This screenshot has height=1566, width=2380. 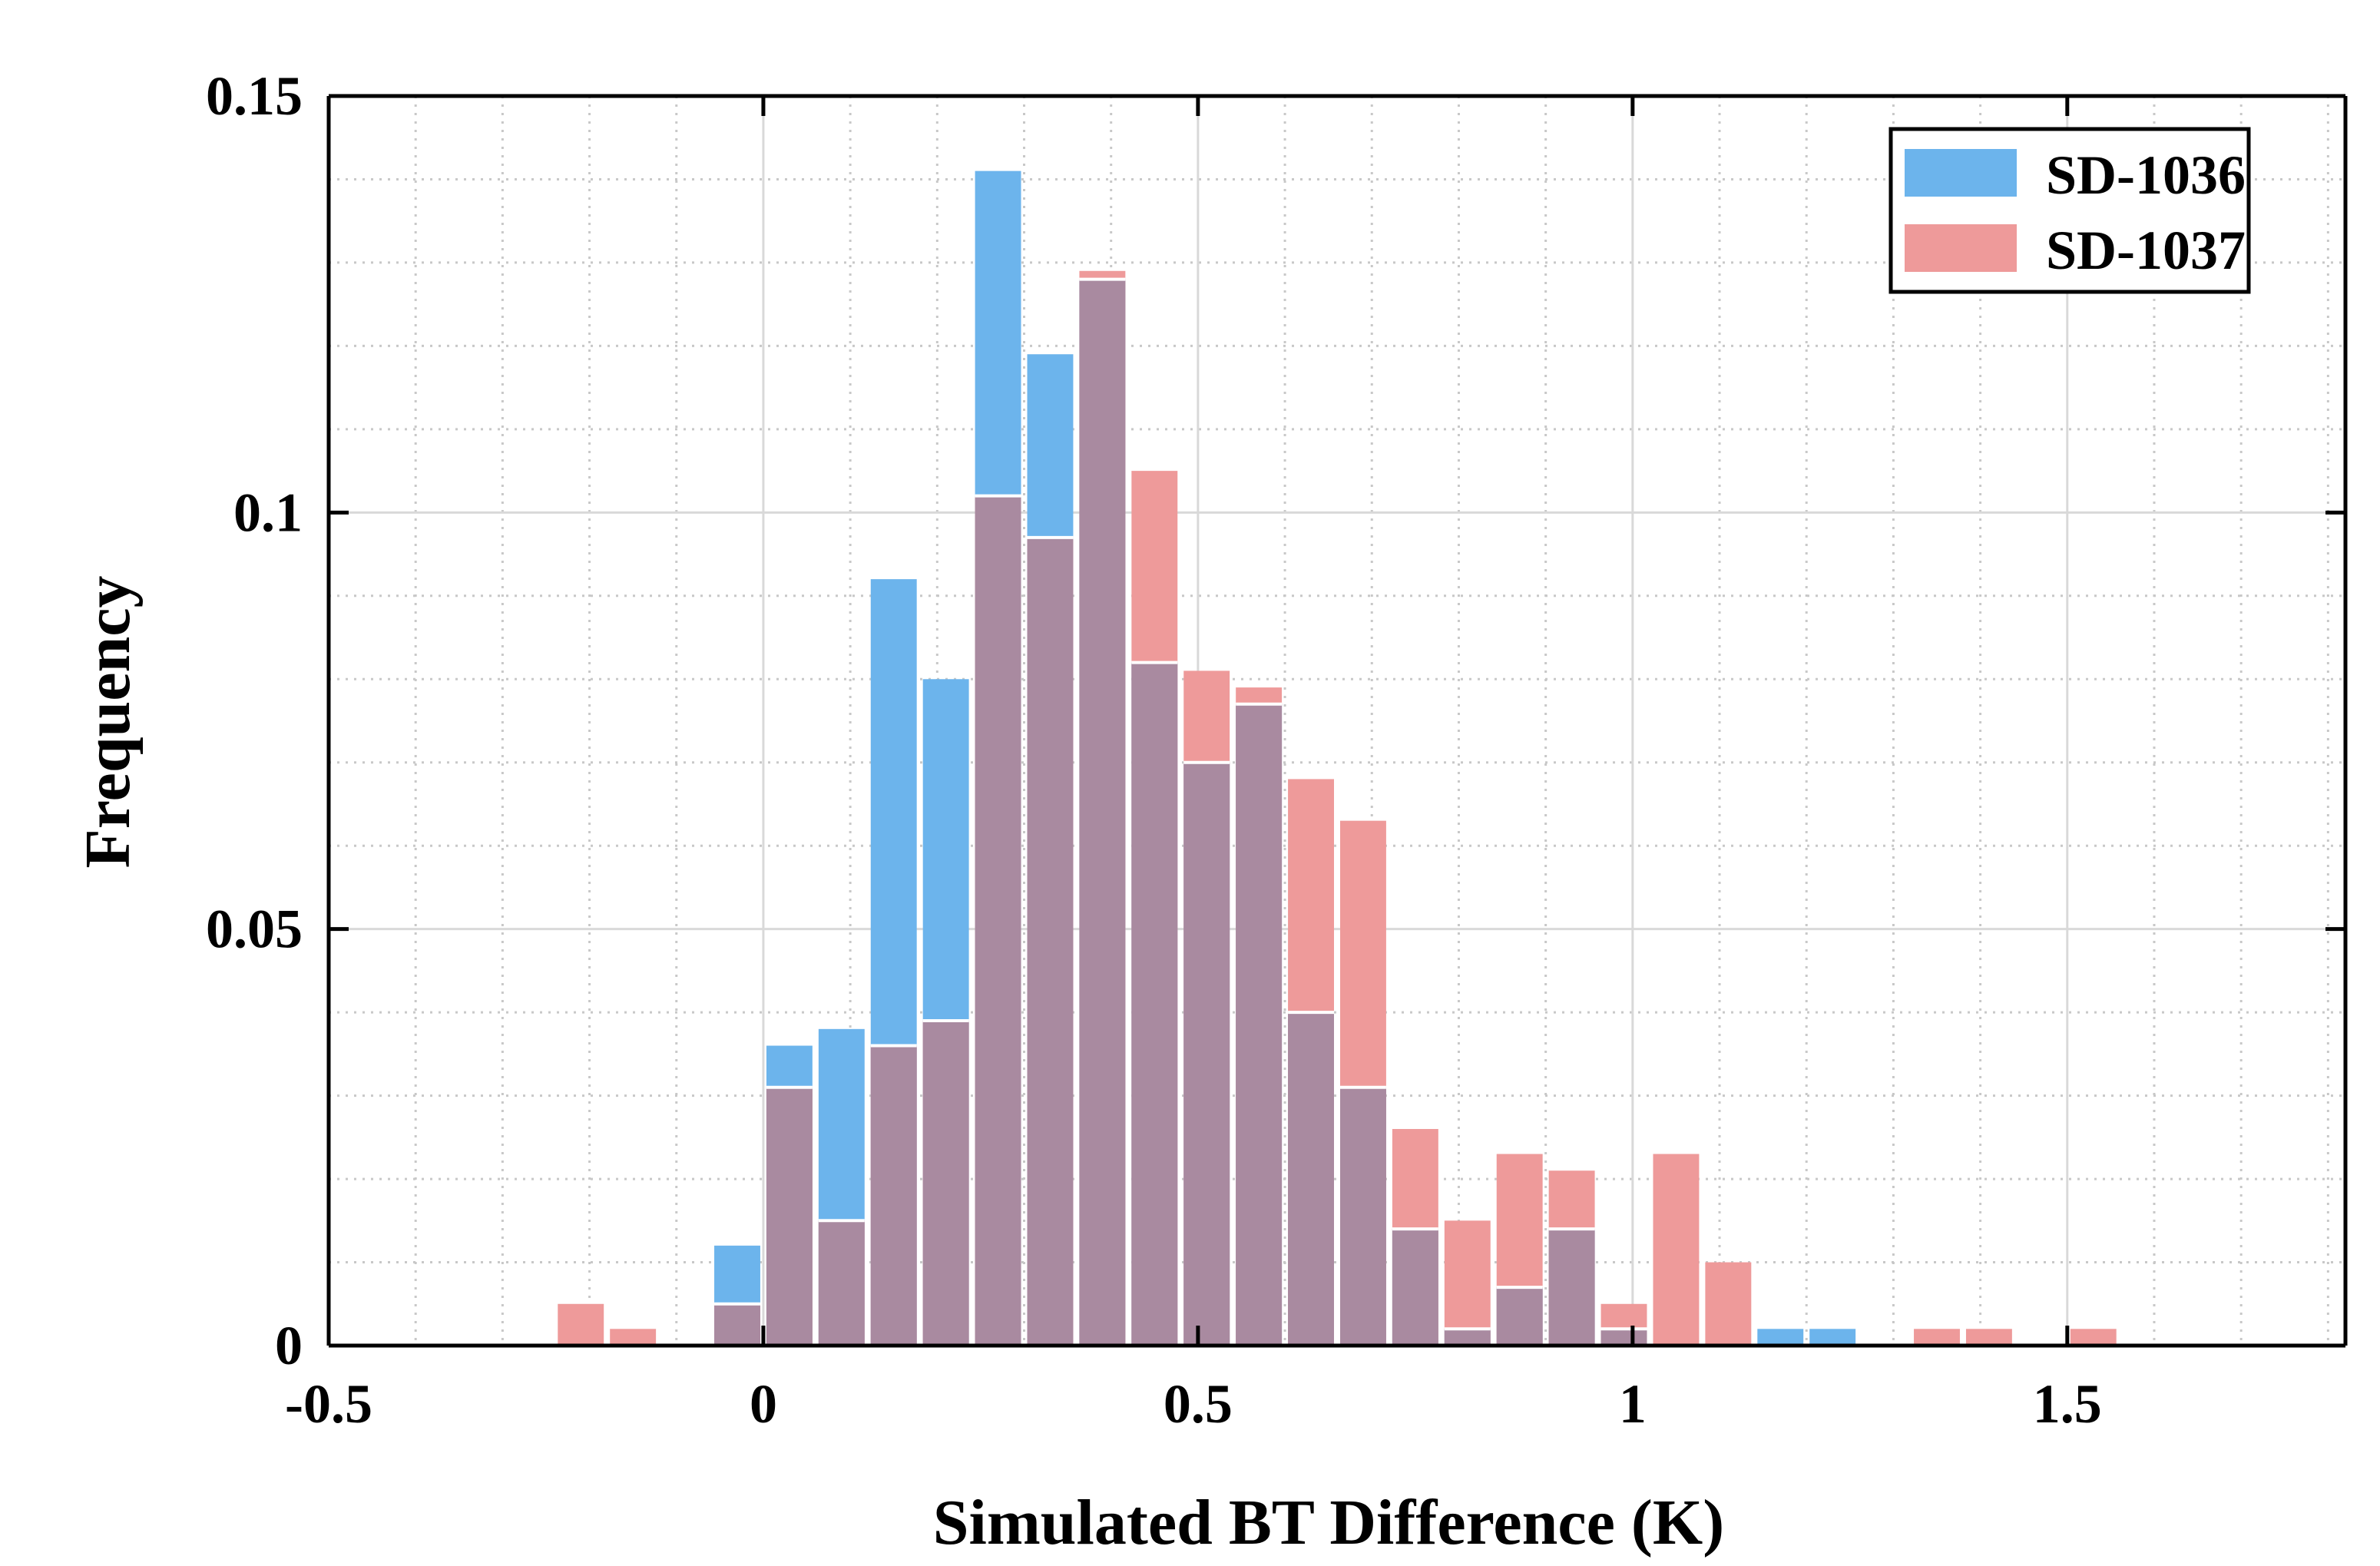 I want to click on y-tick-label: 0.05, so click(x=254, y=929).